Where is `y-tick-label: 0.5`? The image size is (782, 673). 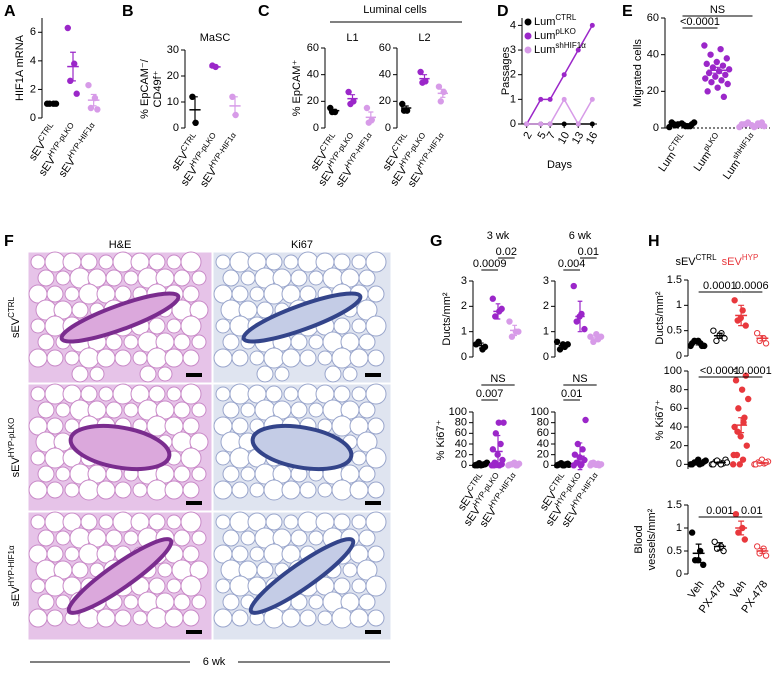
y-tick-label: 0.5 is located at coordinates (674, 331).